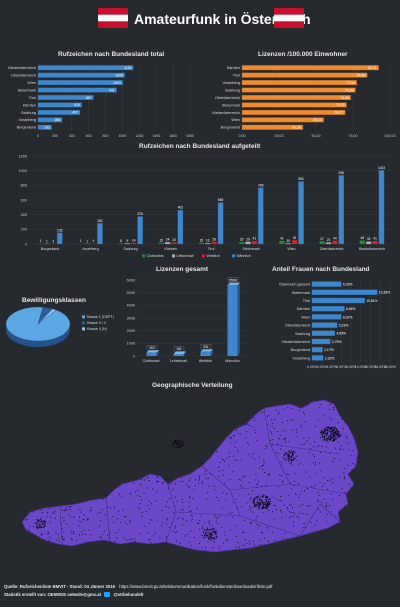  What do you see at coordinates (54, 300) in the screenshot?
I see `chart-bewilligungsklassen-title: Bewilligungsklassen` at bounding box center [54, 300].